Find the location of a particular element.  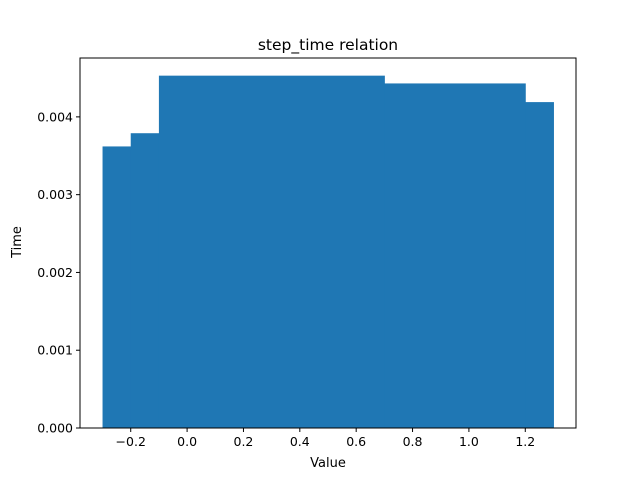

x-axis-ticks: −0.2 0.0 0.2 0.4 0.6 0.8 1.0 1.2 is located at coordinates (325, 438).